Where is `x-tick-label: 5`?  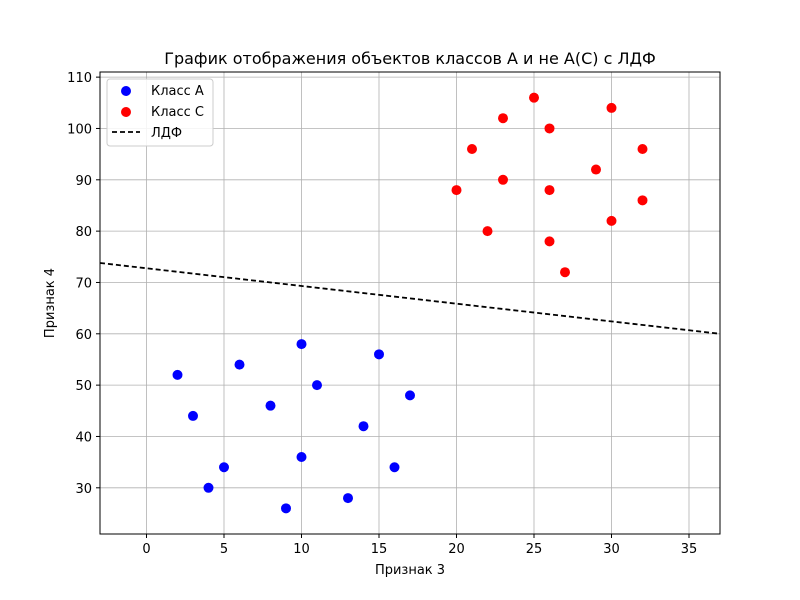
x-tick-label: 5 is located at coordinates (224, 549).